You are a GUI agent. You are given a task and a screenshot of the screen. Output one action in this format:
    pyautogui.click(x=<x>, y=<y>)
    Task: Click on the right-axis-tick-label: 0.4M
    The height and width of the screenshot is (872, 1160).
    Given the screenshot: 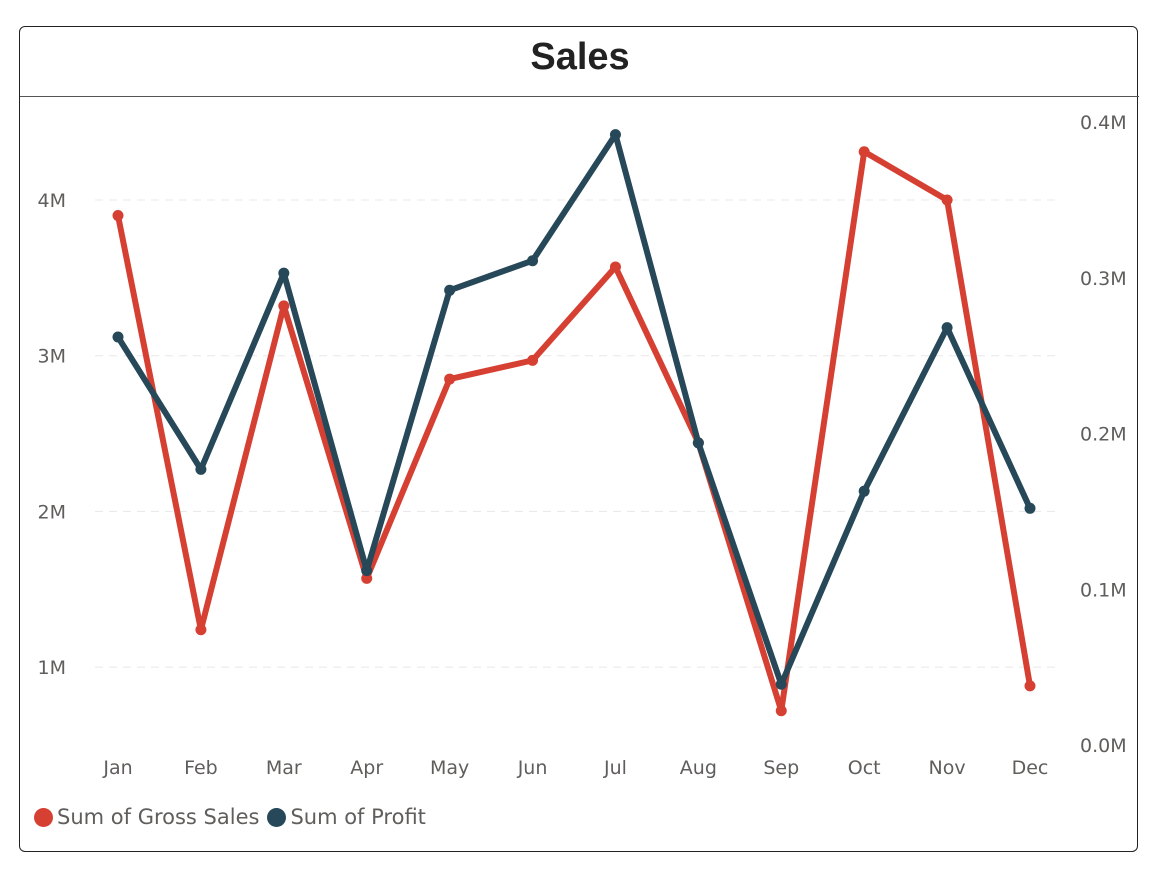 What is the action you would take?
    pyautogui.click(x=1103, y=123)
    